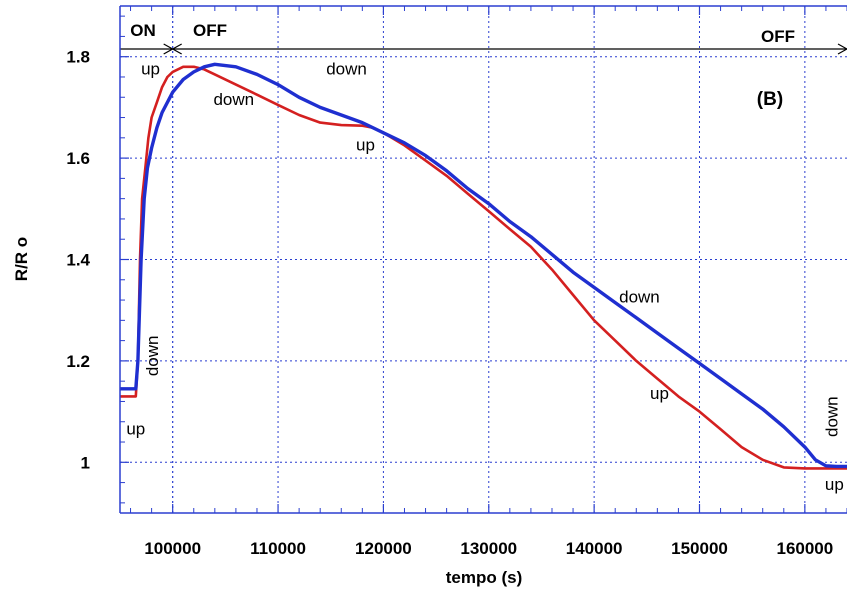  I want to click on x-tick-label: 140000, so click(594, 548).